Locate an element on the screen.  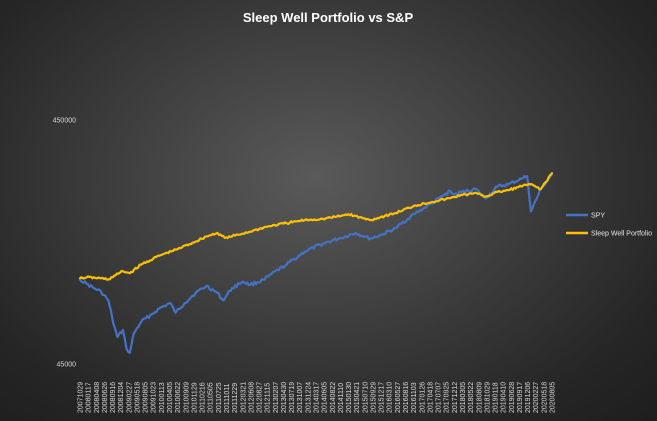
x-tick-label: 20100622 is located at coordinates (178, 397).